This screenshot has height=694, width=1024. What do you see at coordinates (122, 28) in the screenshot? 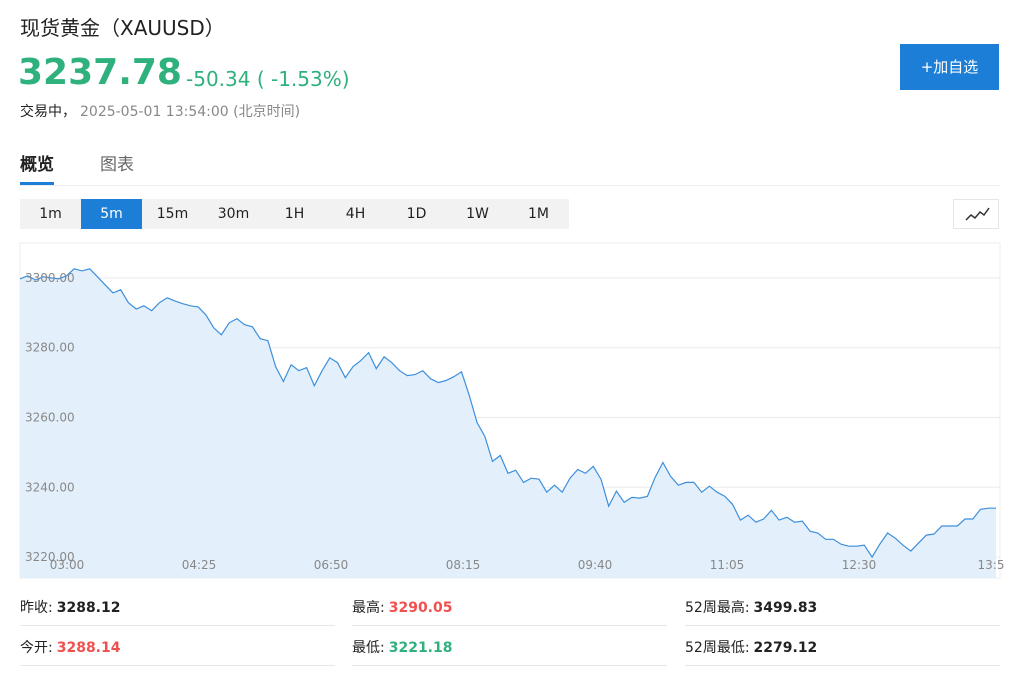
I see `title: 现货黄金（XAUUSD）` at bounding box center [122, 28].